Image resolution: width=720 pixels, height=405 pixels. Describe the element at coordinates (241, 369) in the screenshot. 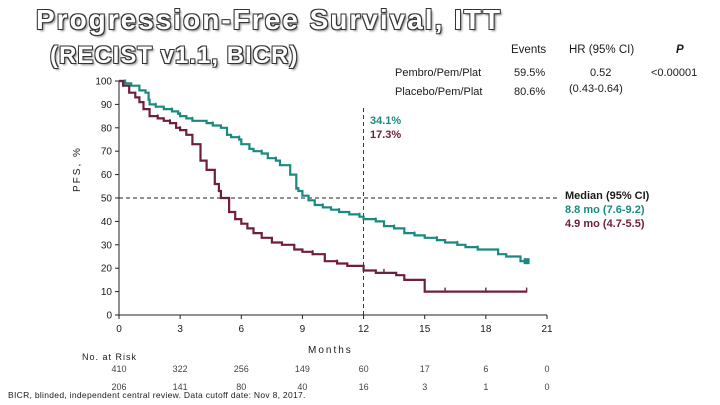

I see `pembro-at-risk-value: 256` at that location.